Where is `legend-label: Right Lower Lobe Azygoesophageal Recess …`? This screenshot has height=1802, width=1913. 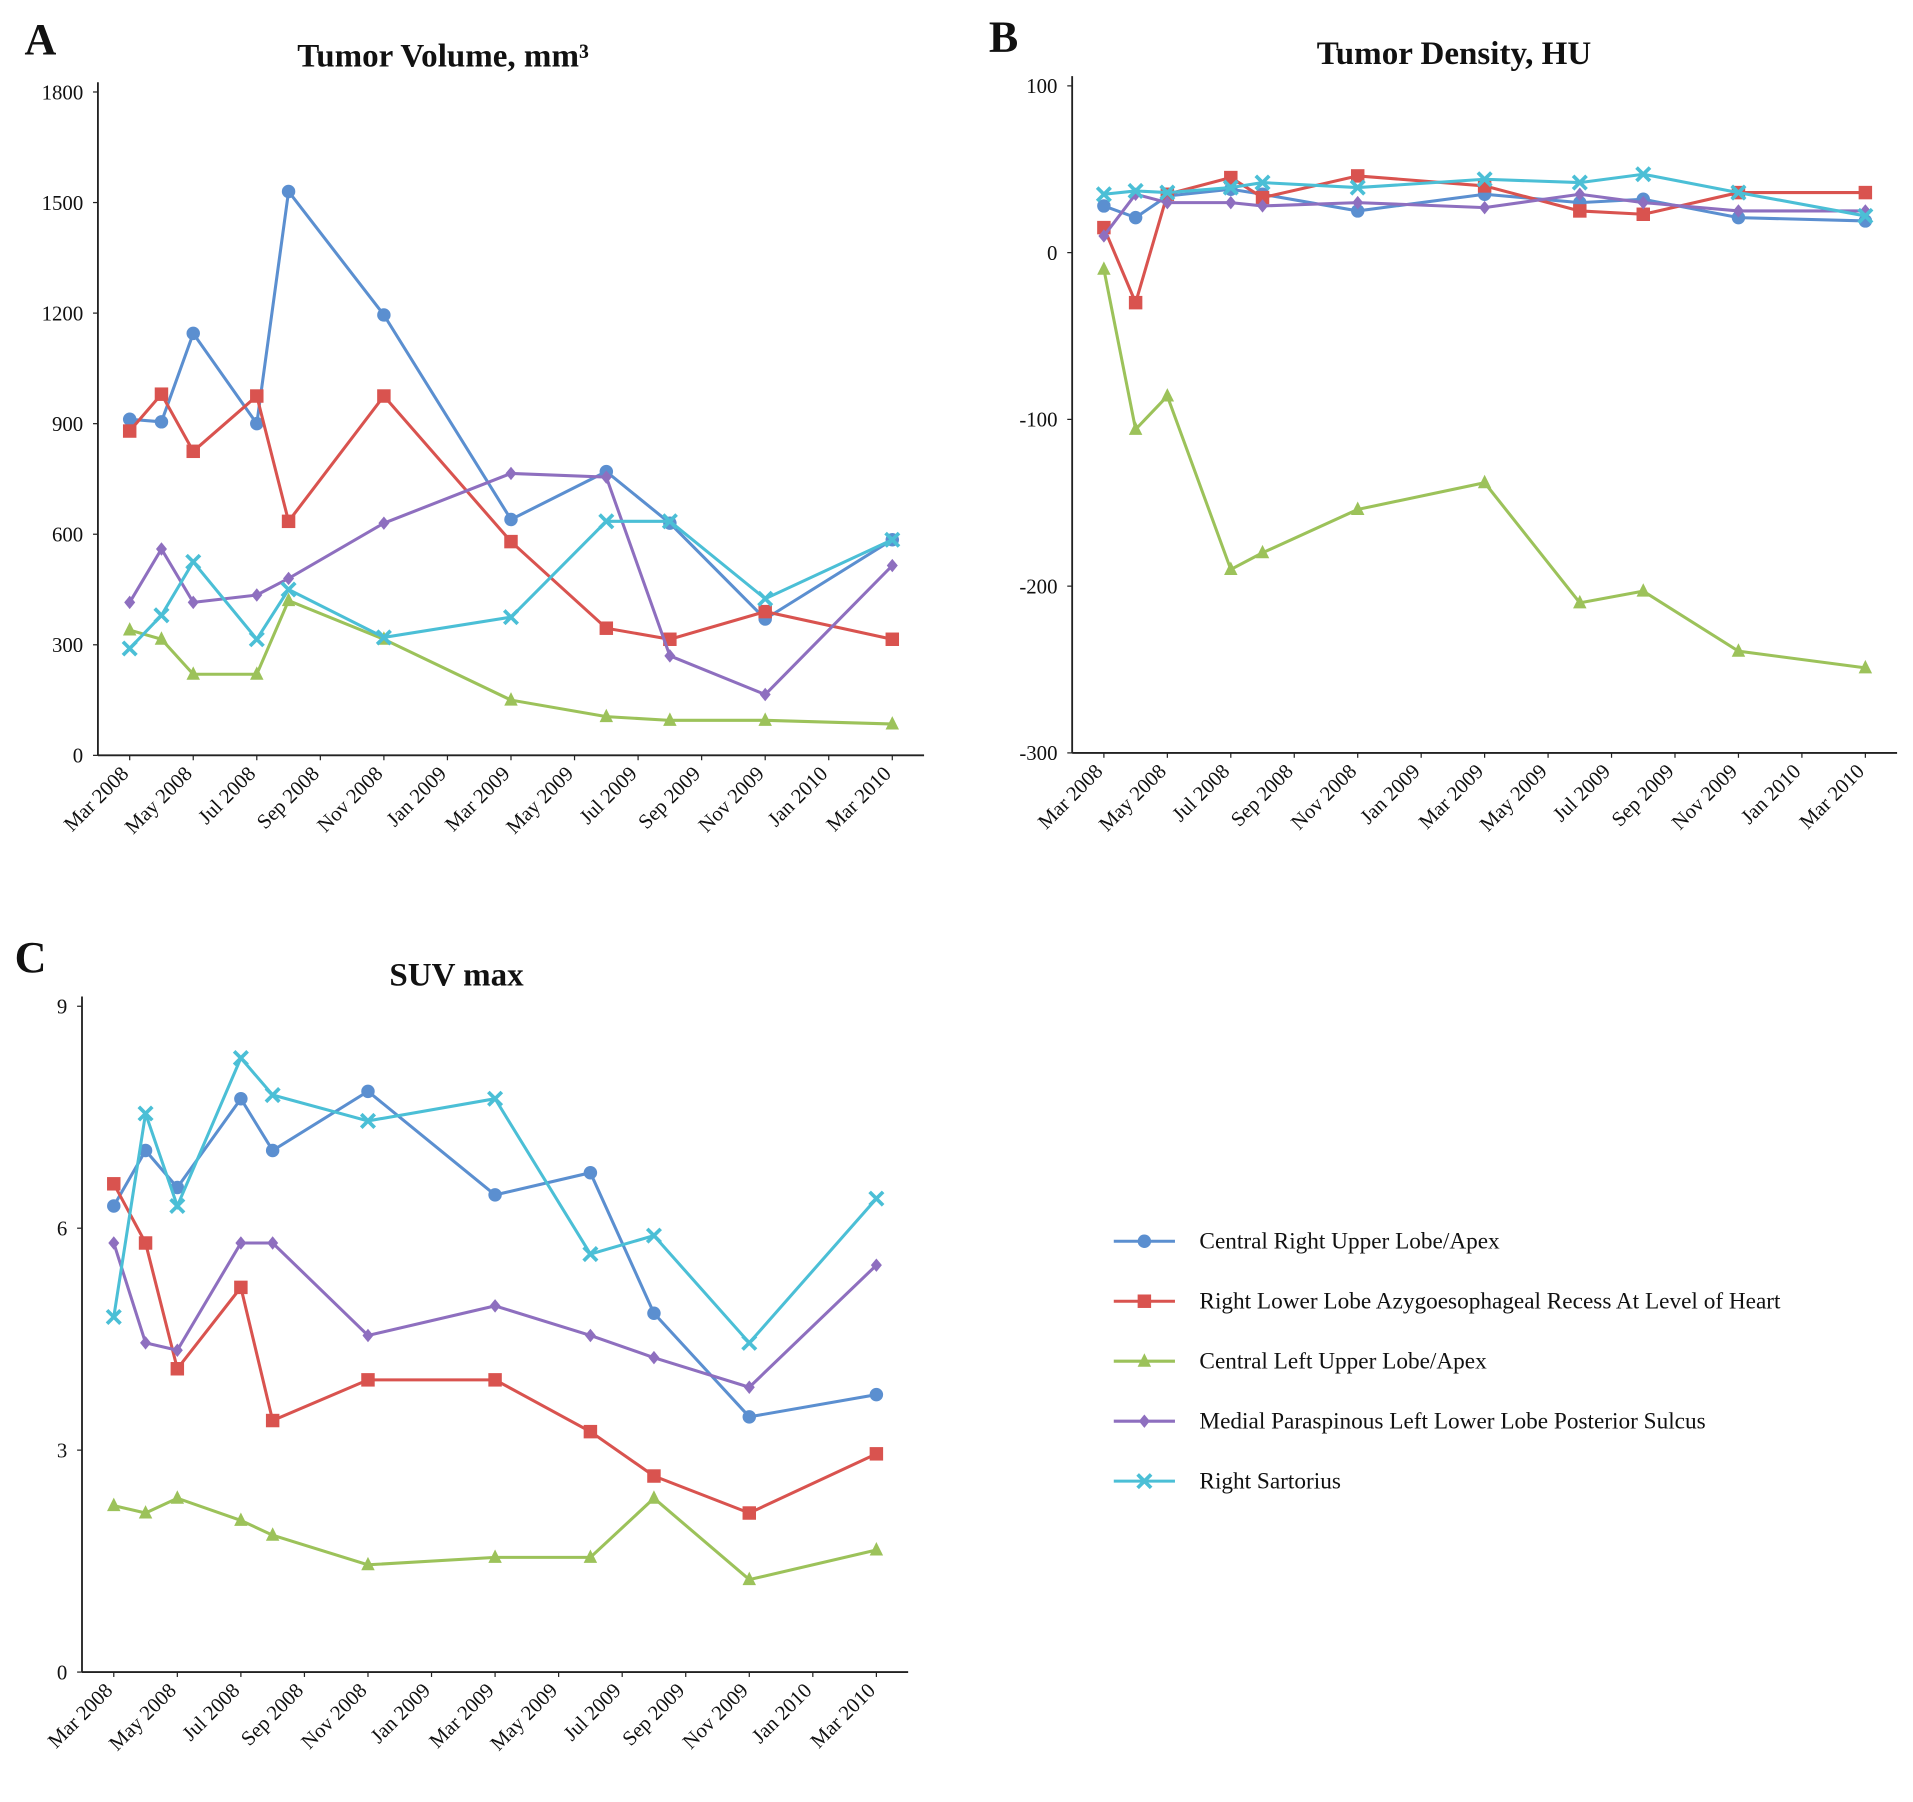 legend-label: Right Lower Lobe Azygoesophageal Recess … is located at coordinates (1490, 1302).